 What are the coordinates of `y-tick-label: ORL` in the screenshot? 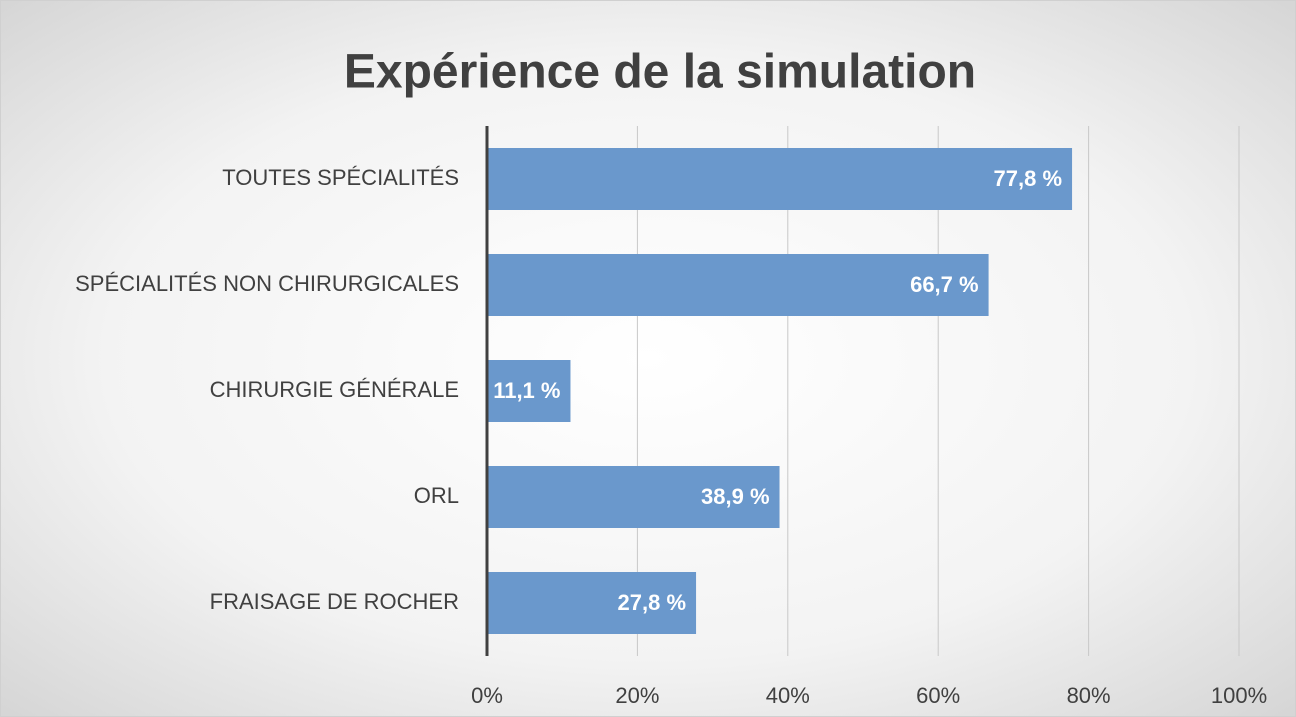 It's located at (436, 495).